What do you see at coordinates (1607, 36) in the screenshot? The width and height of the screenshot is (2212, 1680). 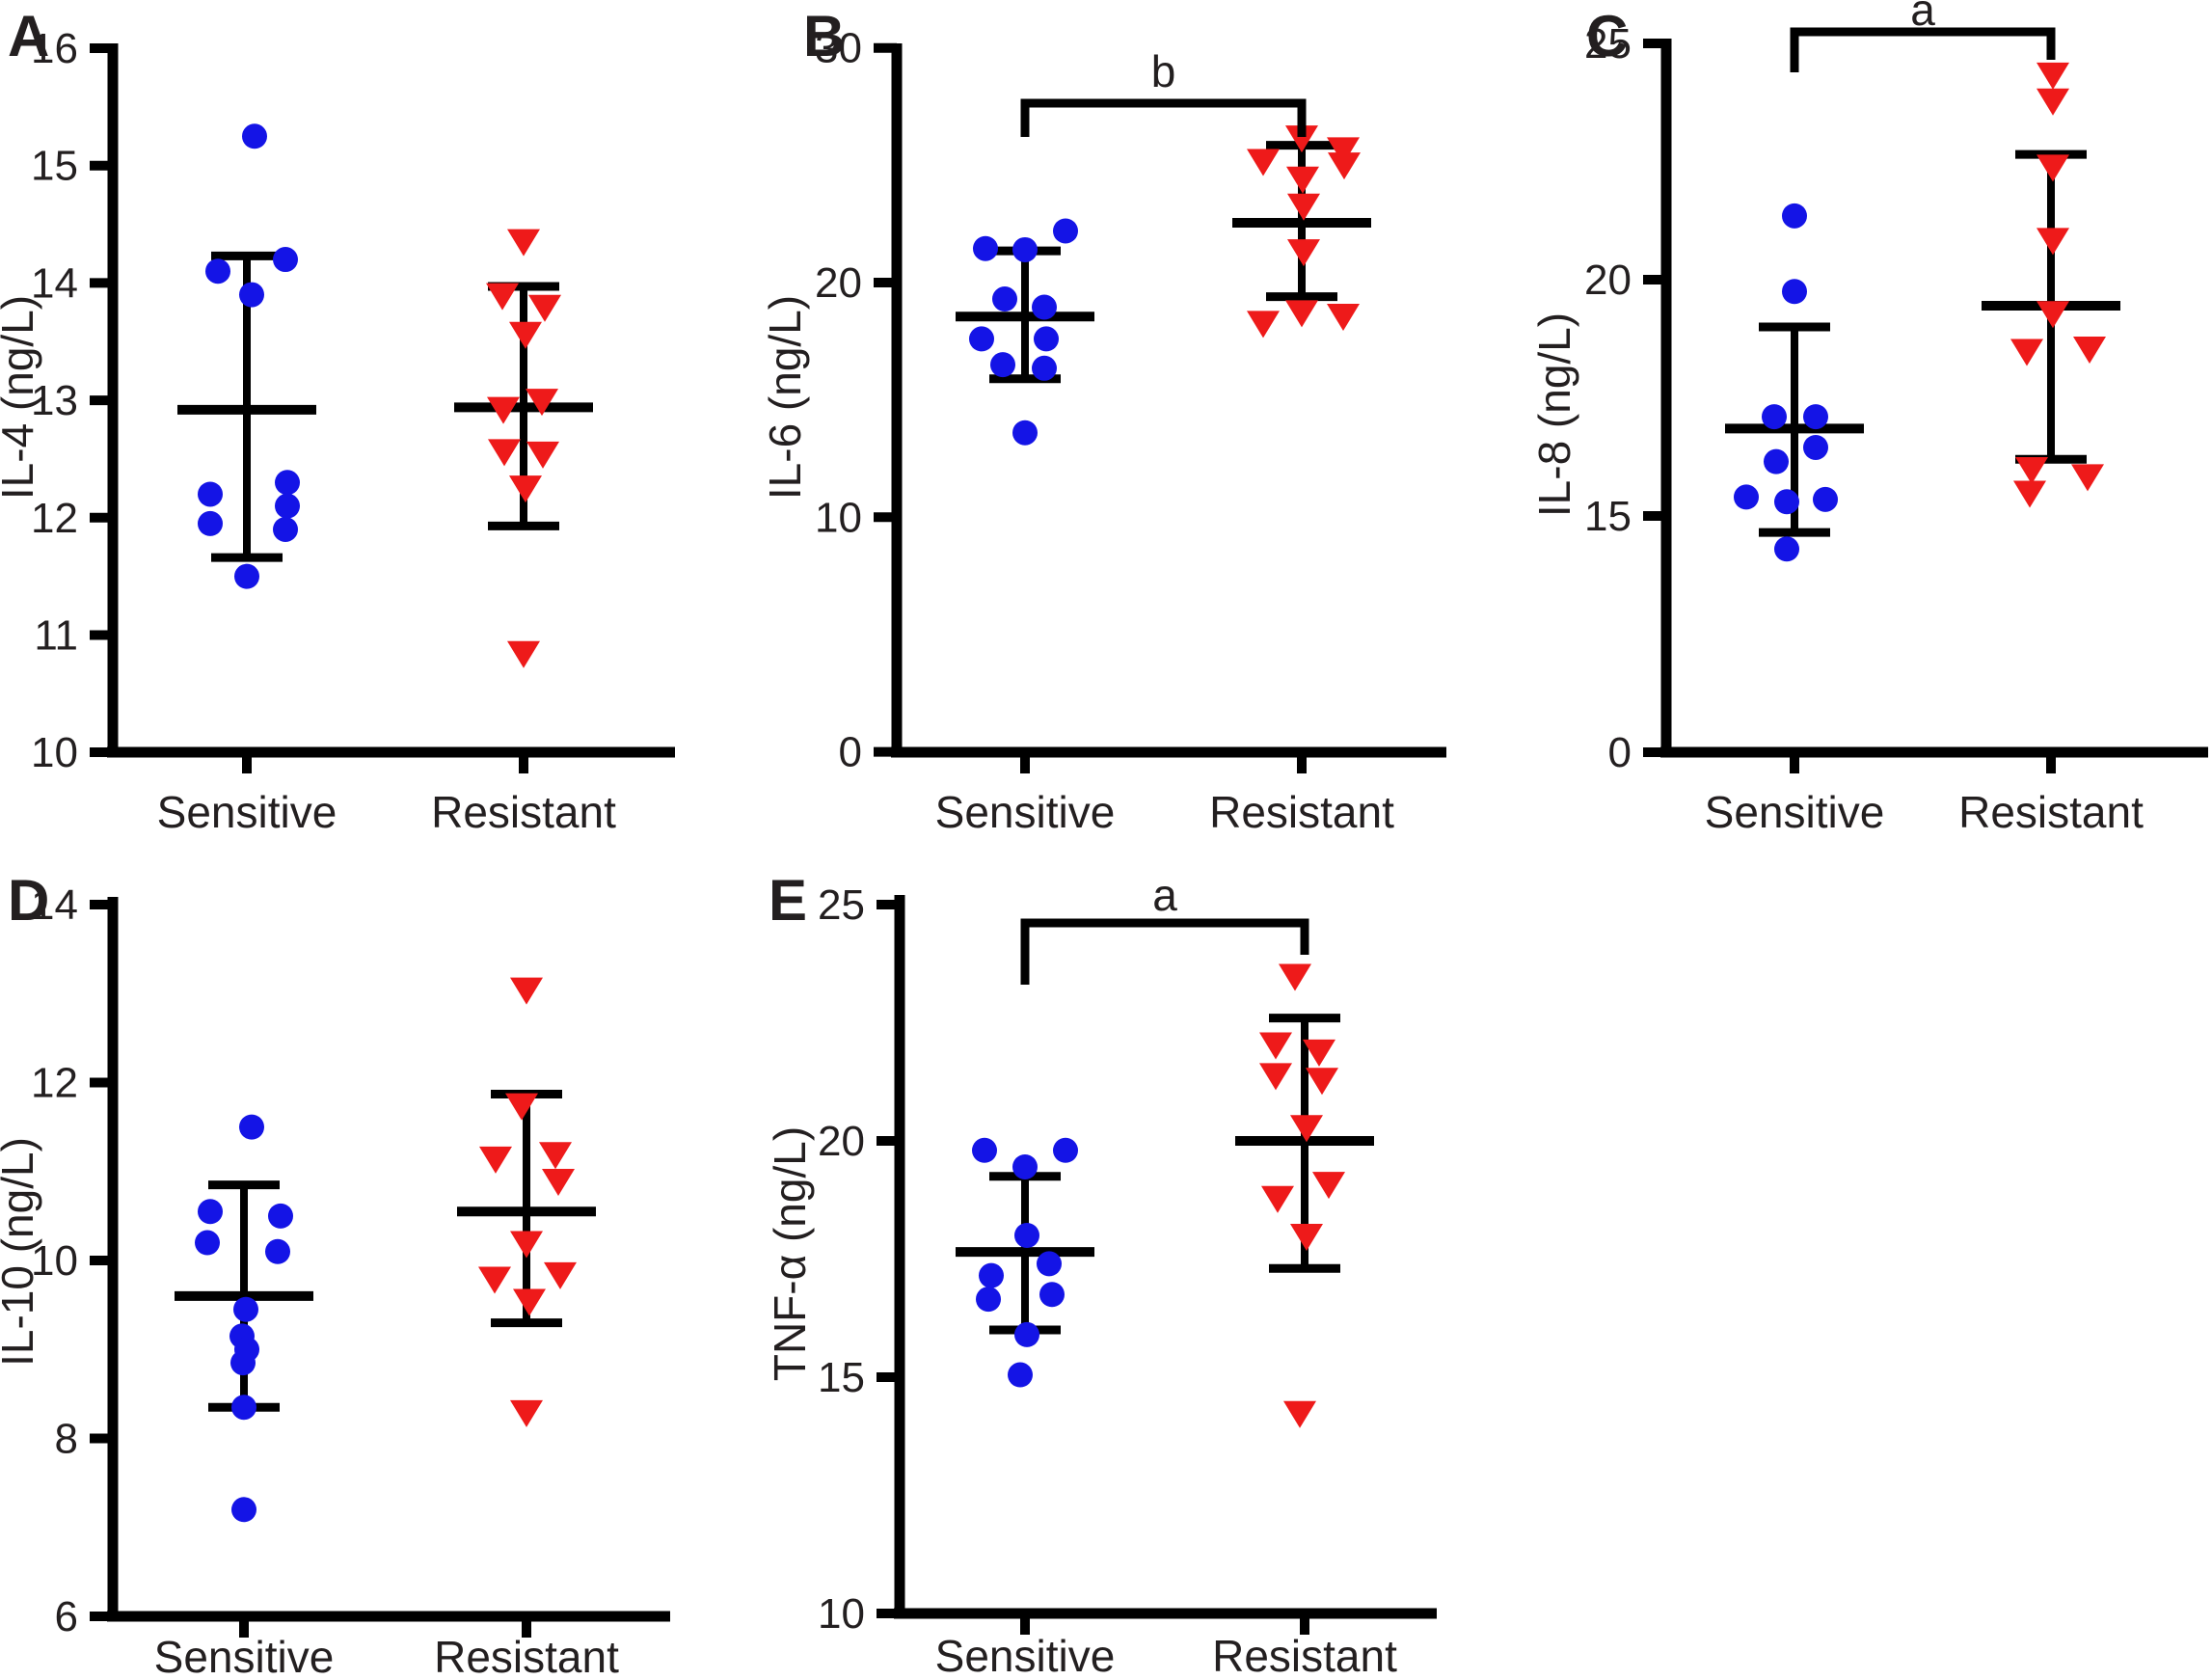 I see `panel-letter: C` at bounding box center [1607, 36].